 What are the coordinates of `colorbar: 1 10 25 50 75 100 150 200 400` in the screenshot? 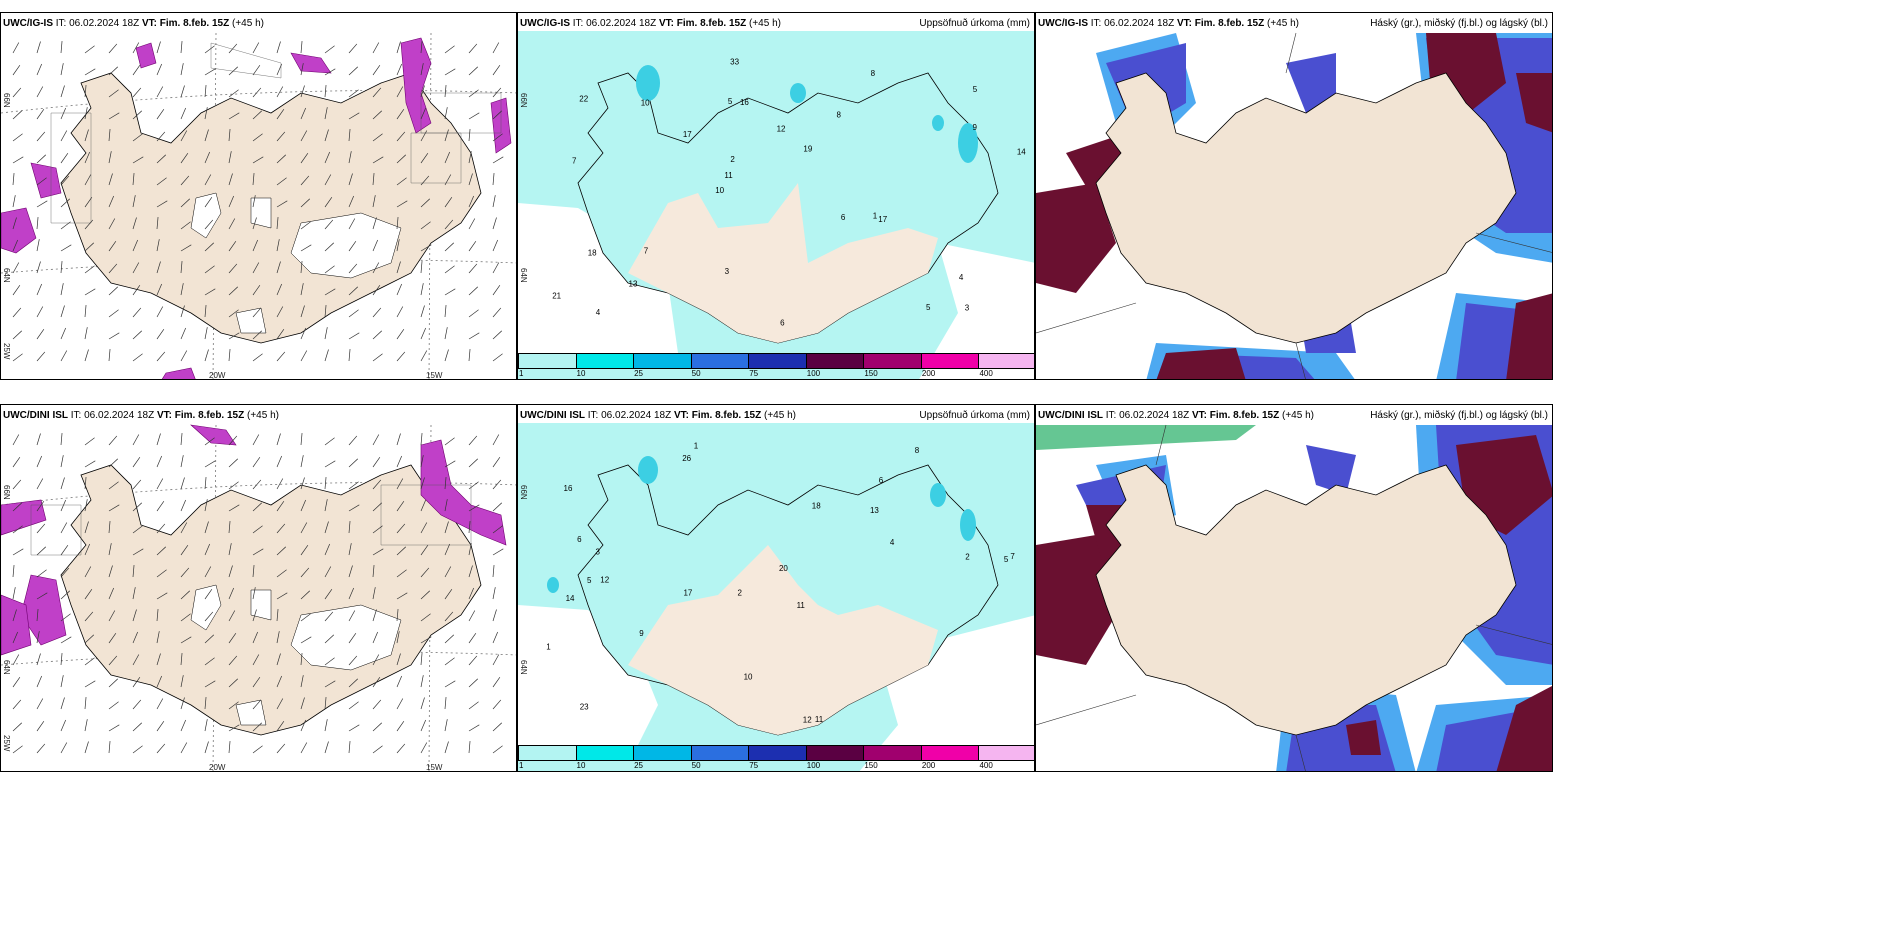 It's located at (776, 366).